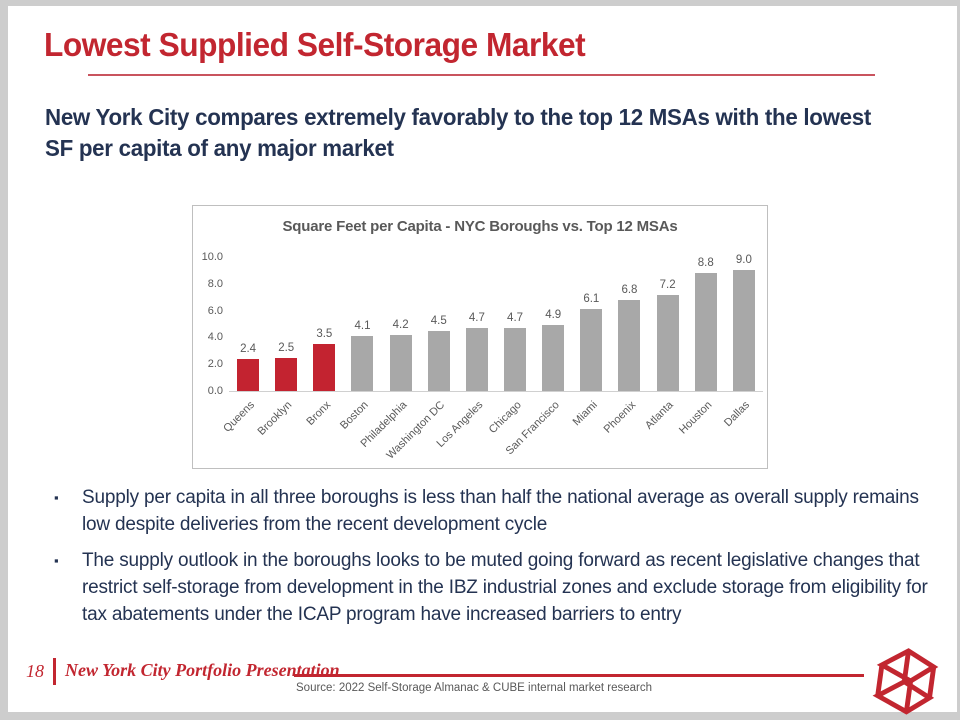  I want to click on bar-slot: 6.8 Phoenix, so click(624, 346).